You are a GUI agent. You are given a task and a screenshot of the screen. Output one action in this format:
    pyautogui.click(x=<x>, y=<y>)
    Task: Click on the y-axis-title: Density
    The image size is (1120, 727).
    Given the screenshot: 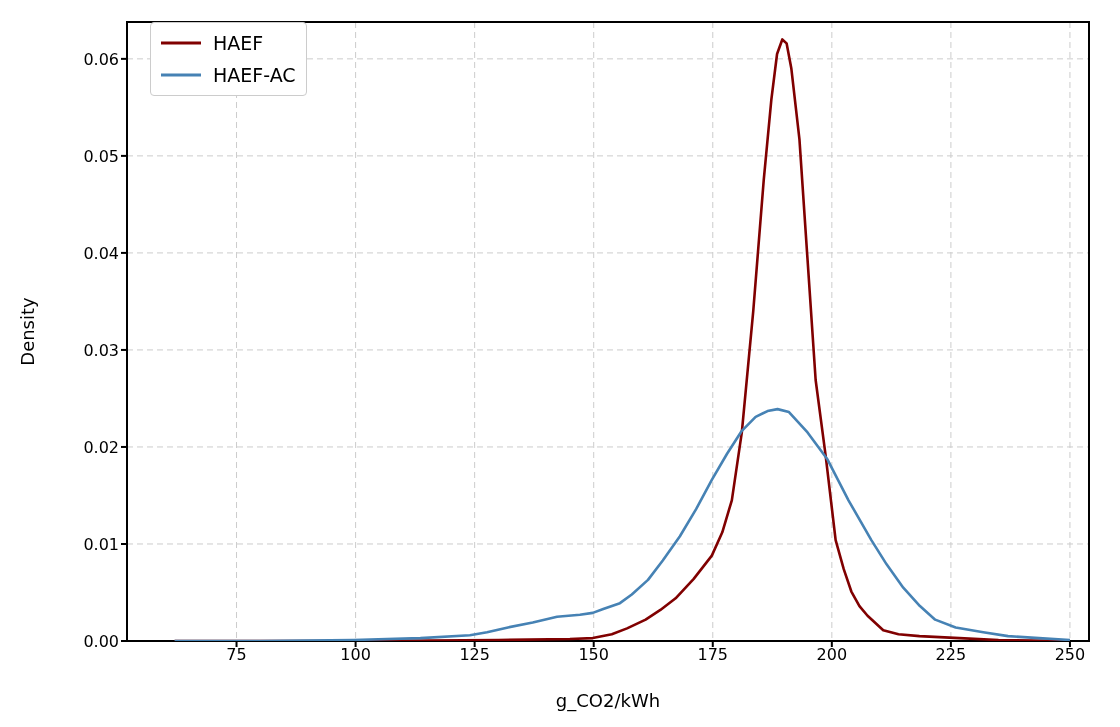 What is the action you would take?
    pyautogui.click(x=28, y=331)
    